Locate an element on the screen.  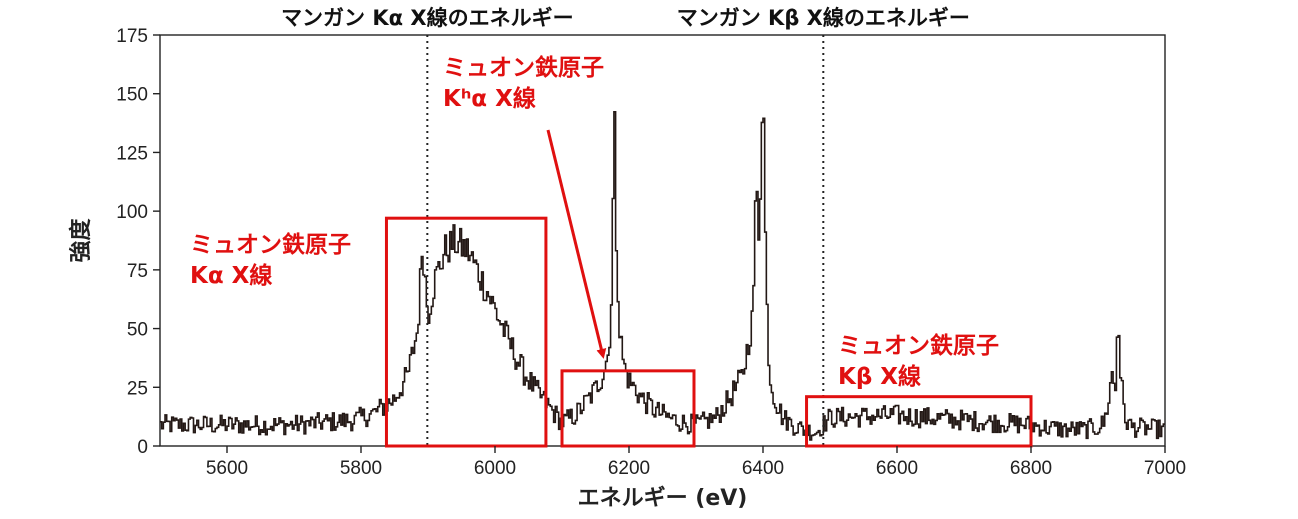
y-tick-label-75: 75 is located at coordinates (137, 271).